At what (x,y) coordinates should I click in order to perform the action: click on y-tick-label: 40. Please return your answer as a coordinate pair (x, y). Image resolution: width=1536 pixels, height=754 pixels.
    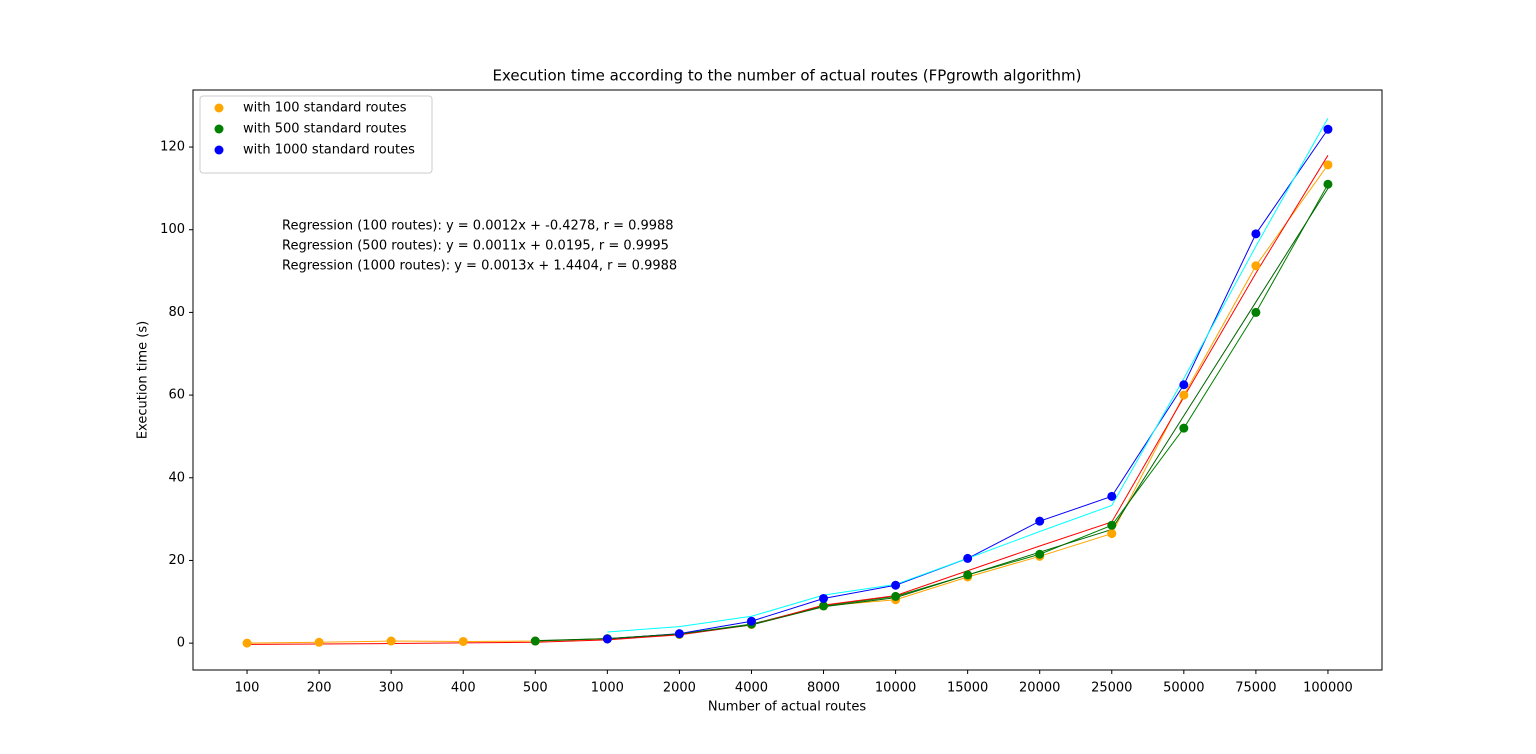
    Looking at the image, I should click on (176, 477).